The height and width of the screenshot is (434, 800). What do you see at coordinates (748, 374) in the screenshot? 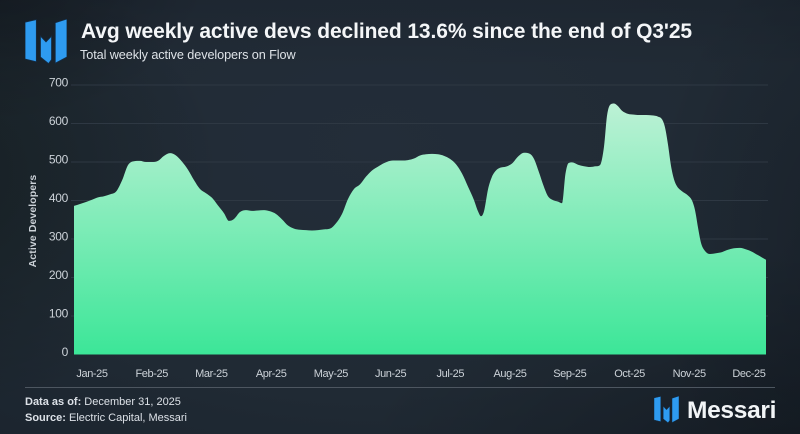
I see `svg-text: Dec-25` at bounding box center [748, 374].